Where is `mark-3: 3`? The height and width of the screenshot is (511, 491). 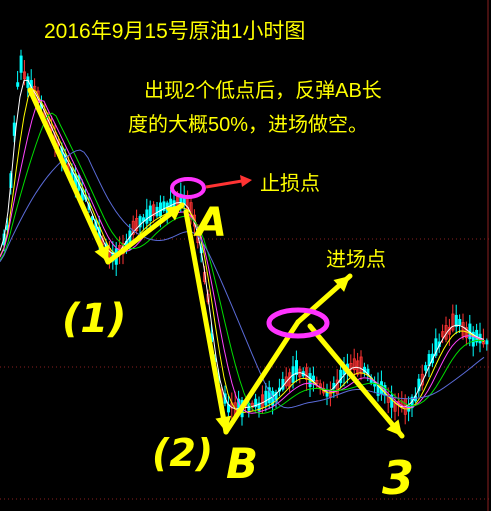 mark-3: 3 is located at coordinates (398, 478).